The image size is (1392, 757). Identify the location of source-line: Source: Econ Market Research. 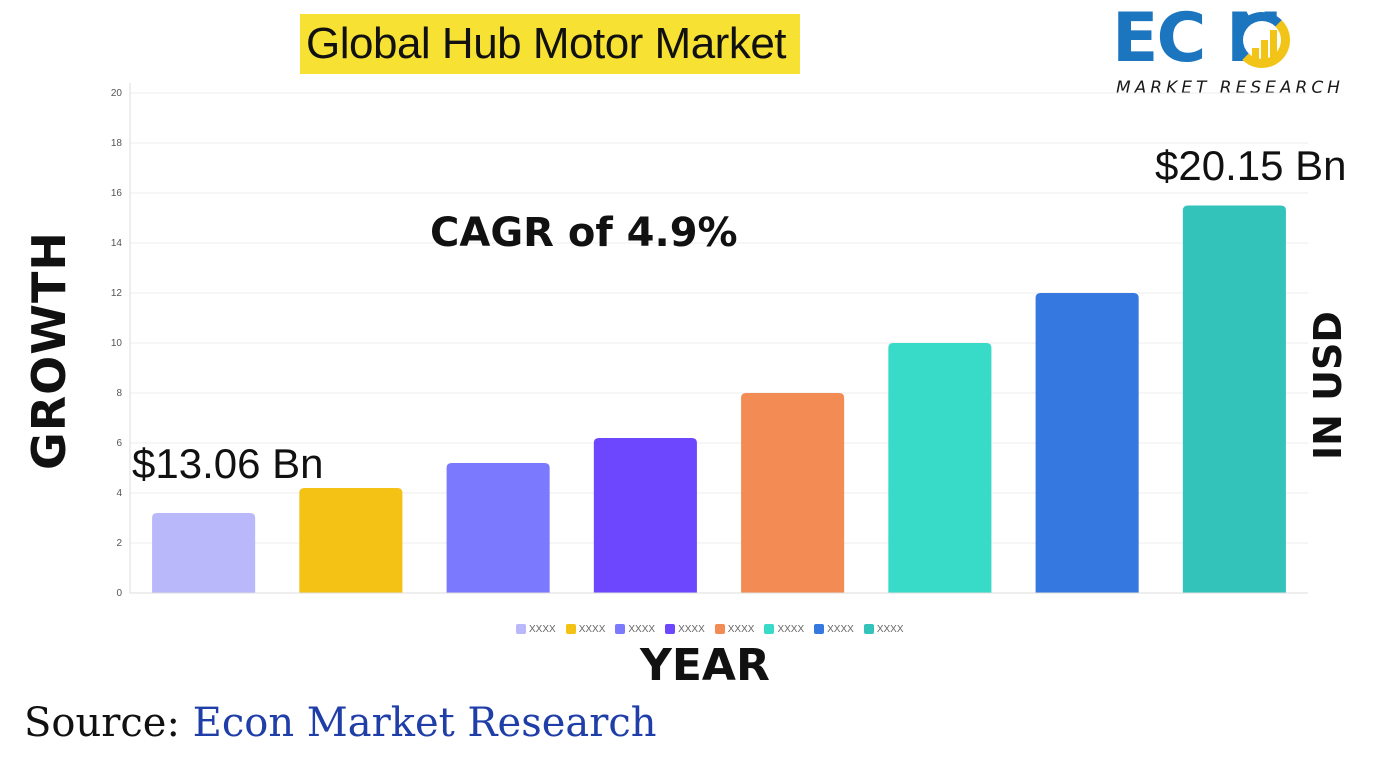
(340, 723).